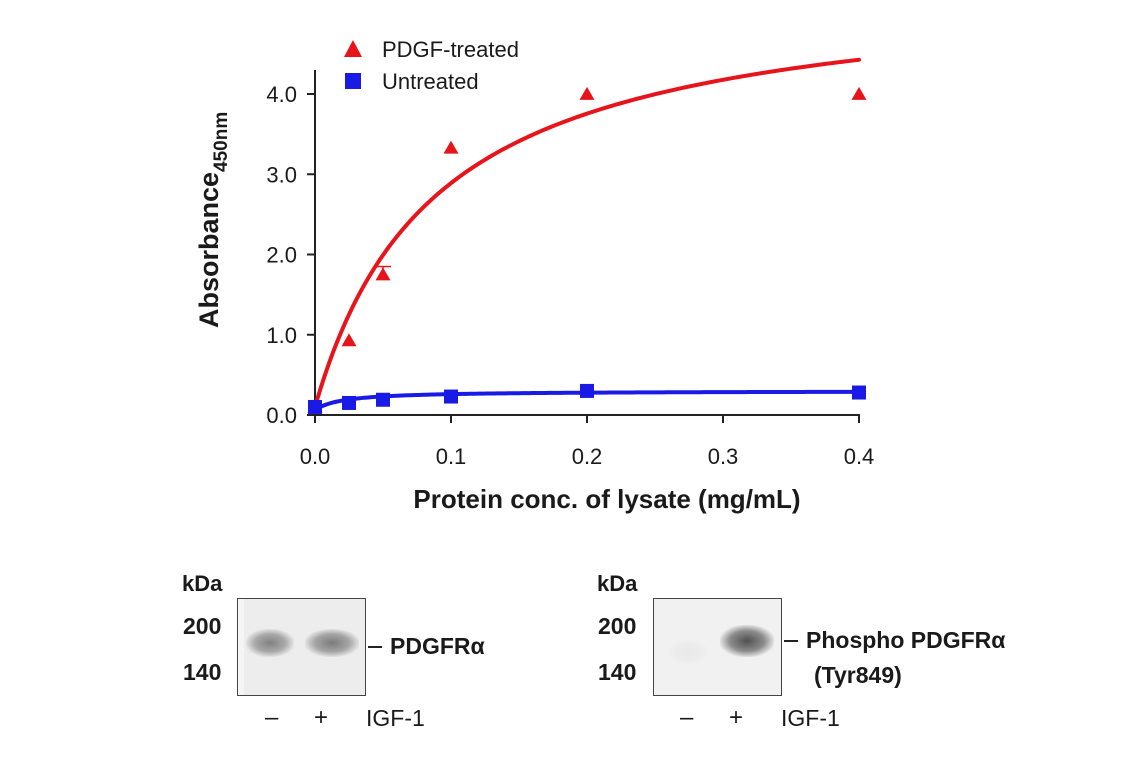  I want to click on y-axis-title: Absorbance450nm, so click(213, 220).